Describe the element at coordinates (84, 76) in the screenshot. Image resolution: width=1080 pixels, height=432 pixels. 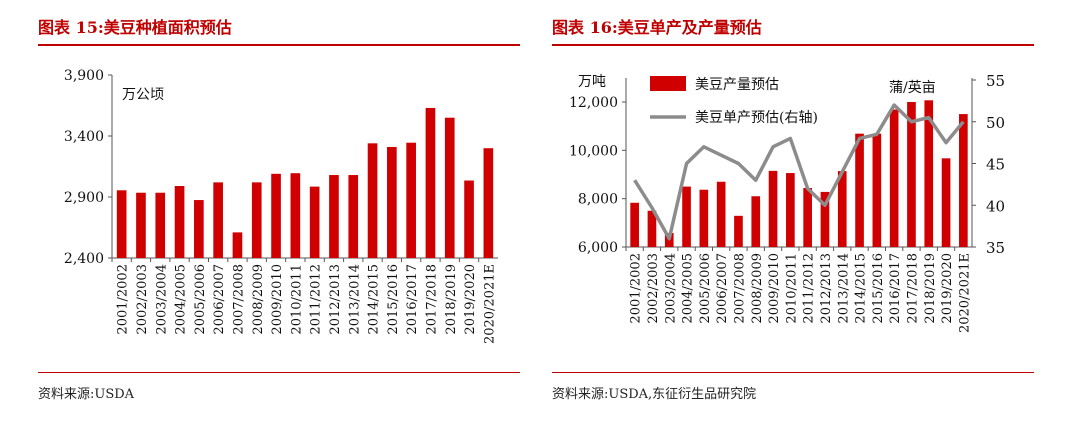
I see `y-tick-label: 3,900` at that location.